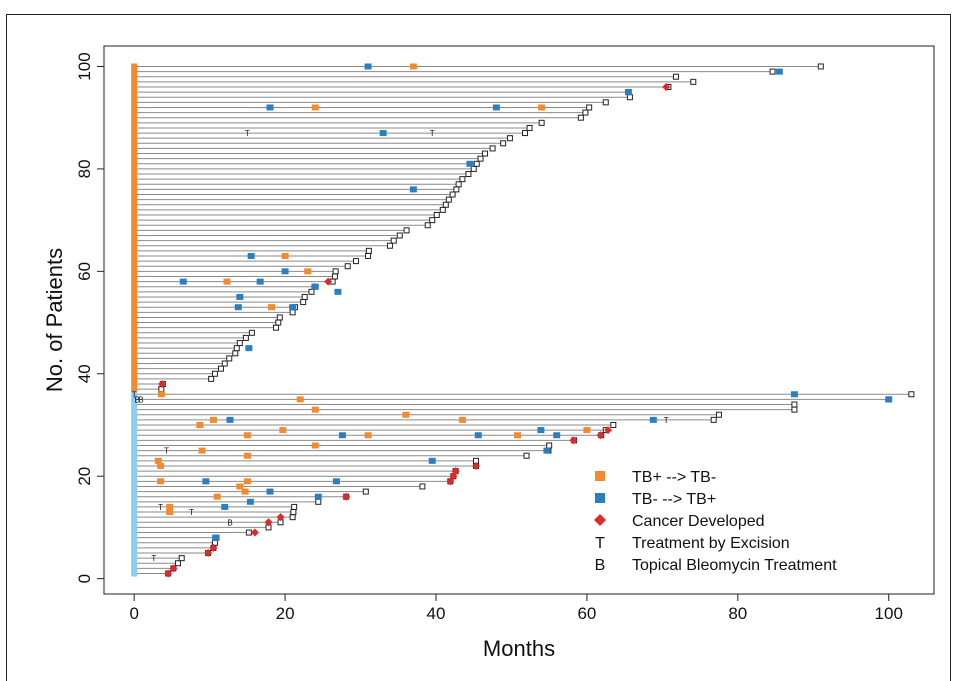  Describe the element at coordinates (737, 613) in the screenshot. I see `x-tick-label: 80` at that location.